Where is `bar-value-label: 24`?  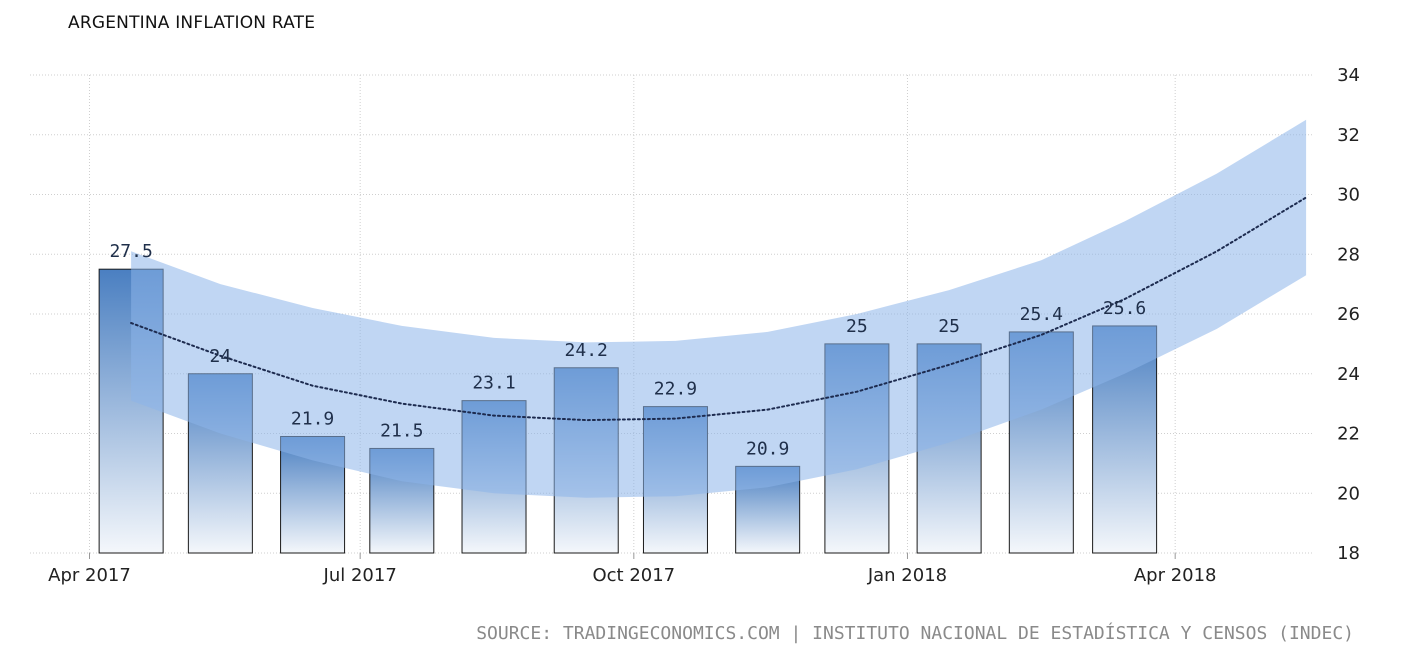
bar-value-label: 24 is located at coordinates (221, 356).